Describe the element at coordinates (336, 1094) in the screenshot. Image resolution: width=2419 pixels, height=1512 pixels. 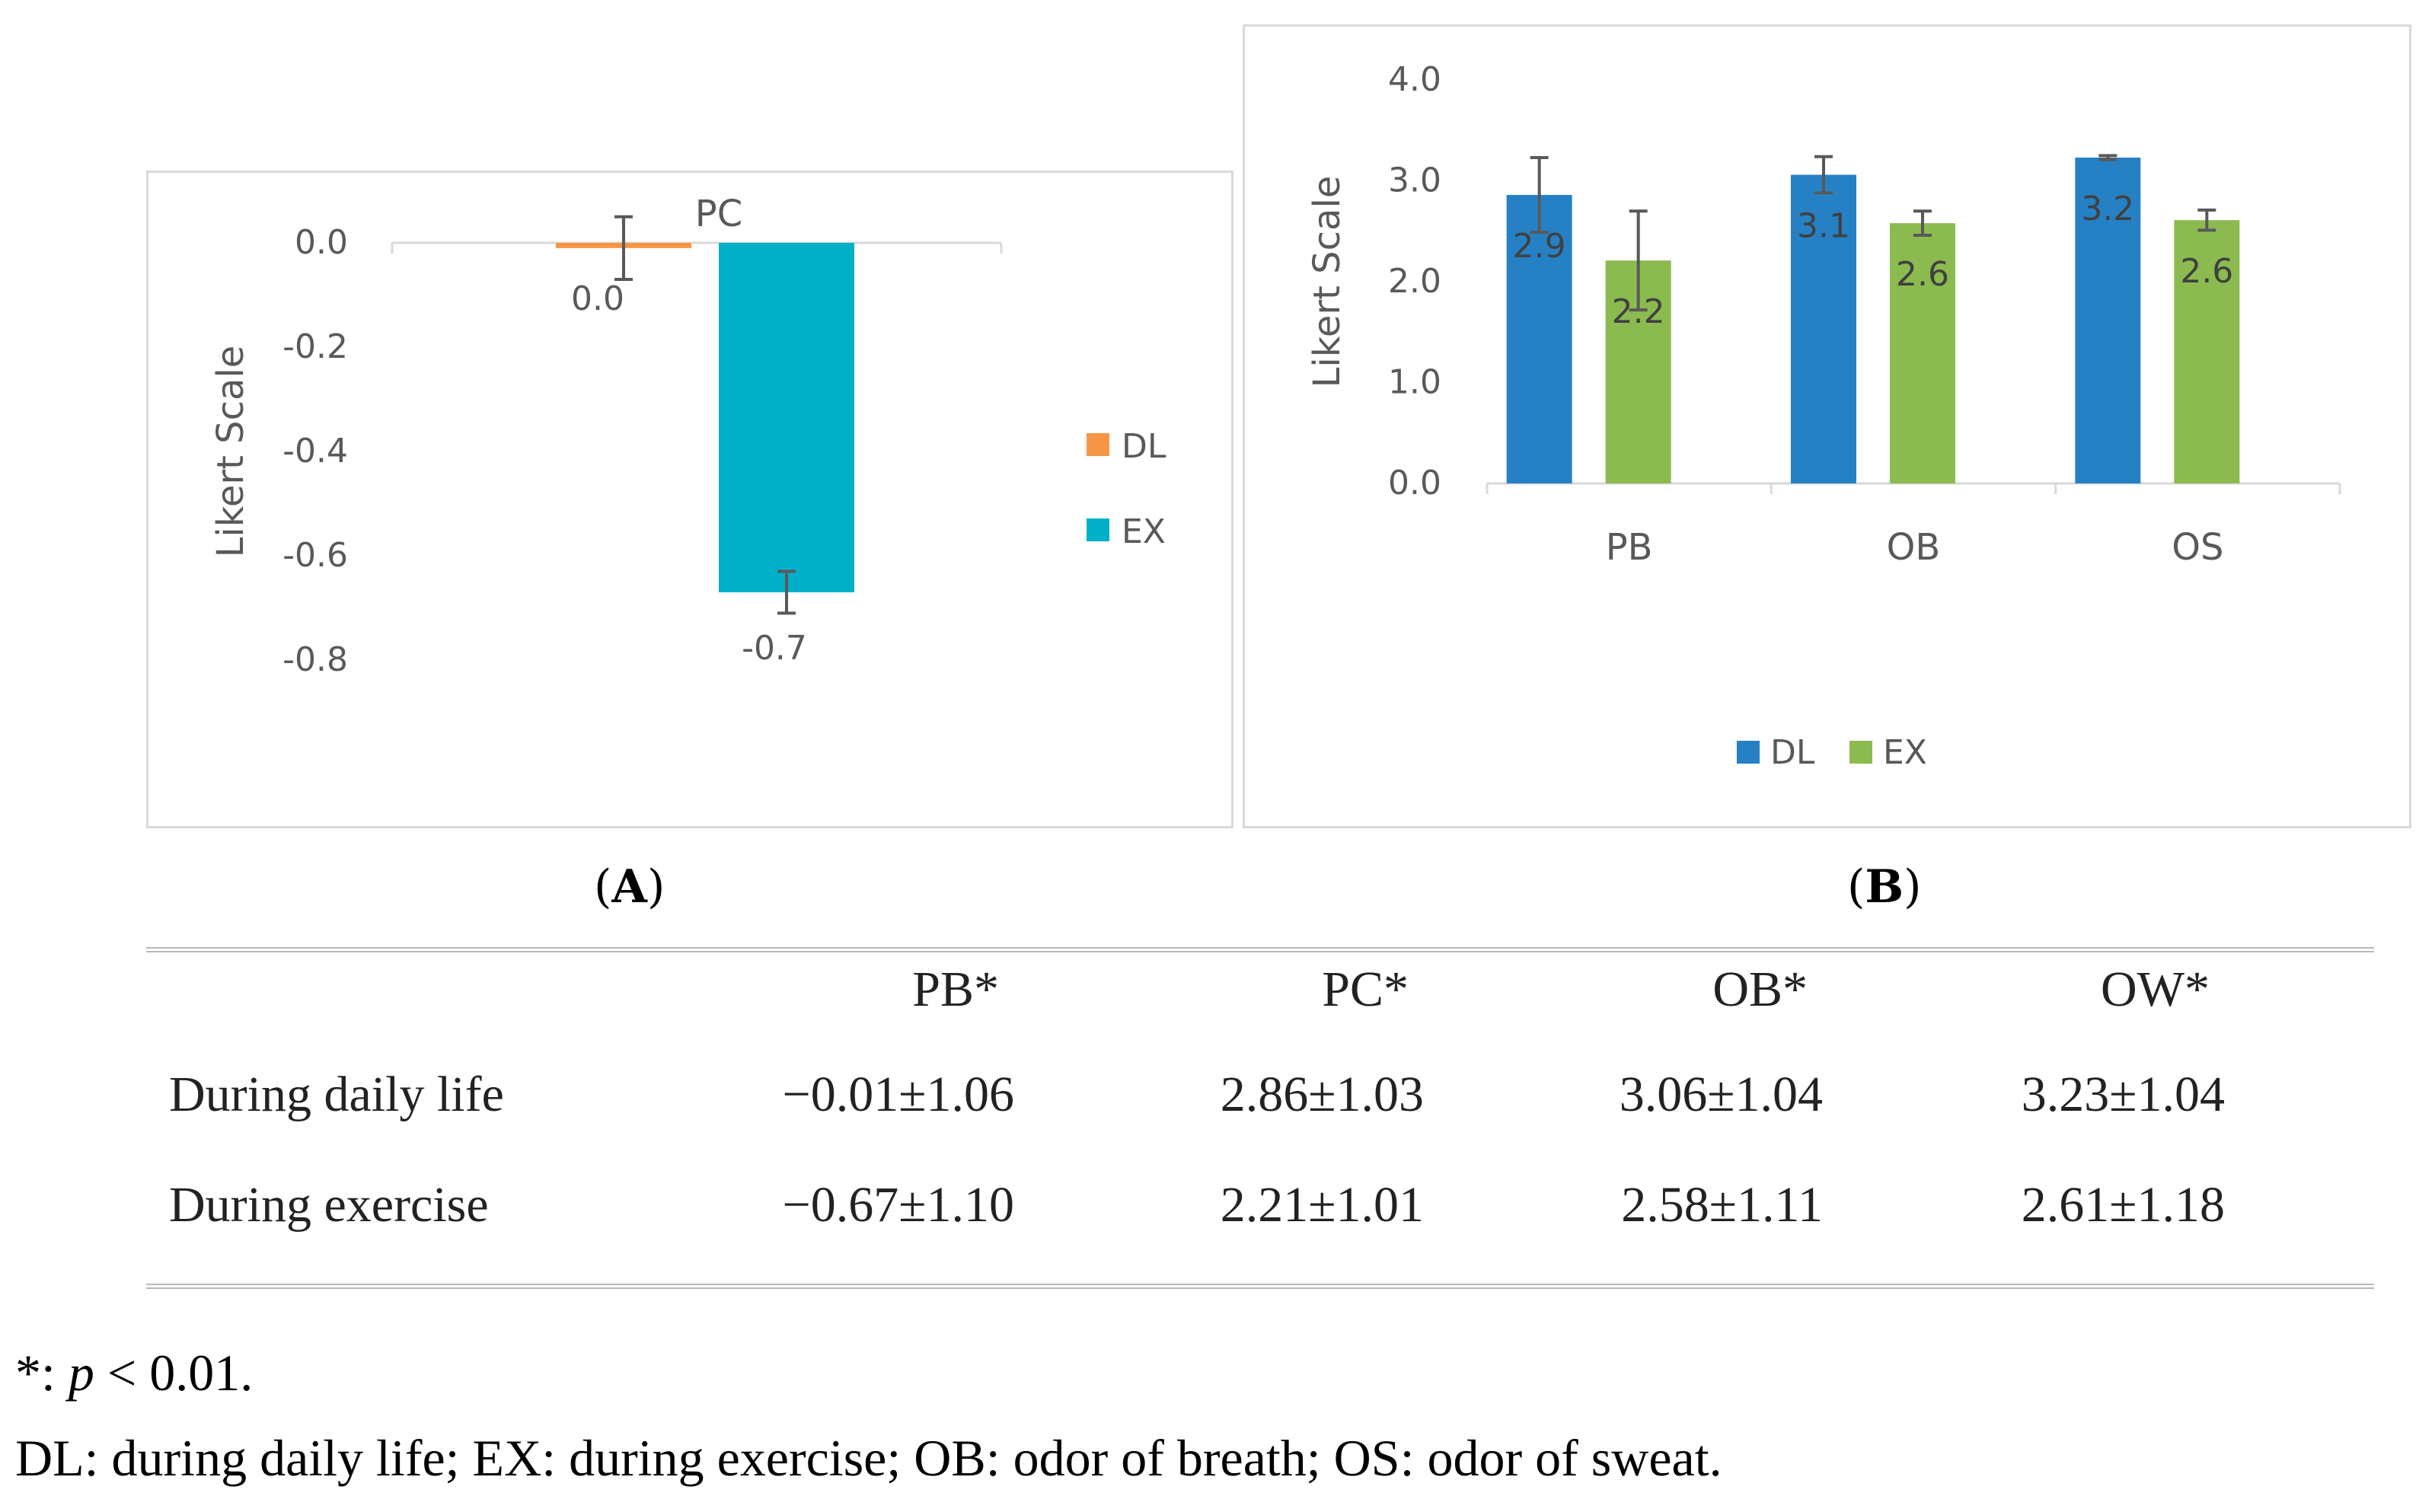
I see `table-row-label-daily-life: During daily life` at that location.